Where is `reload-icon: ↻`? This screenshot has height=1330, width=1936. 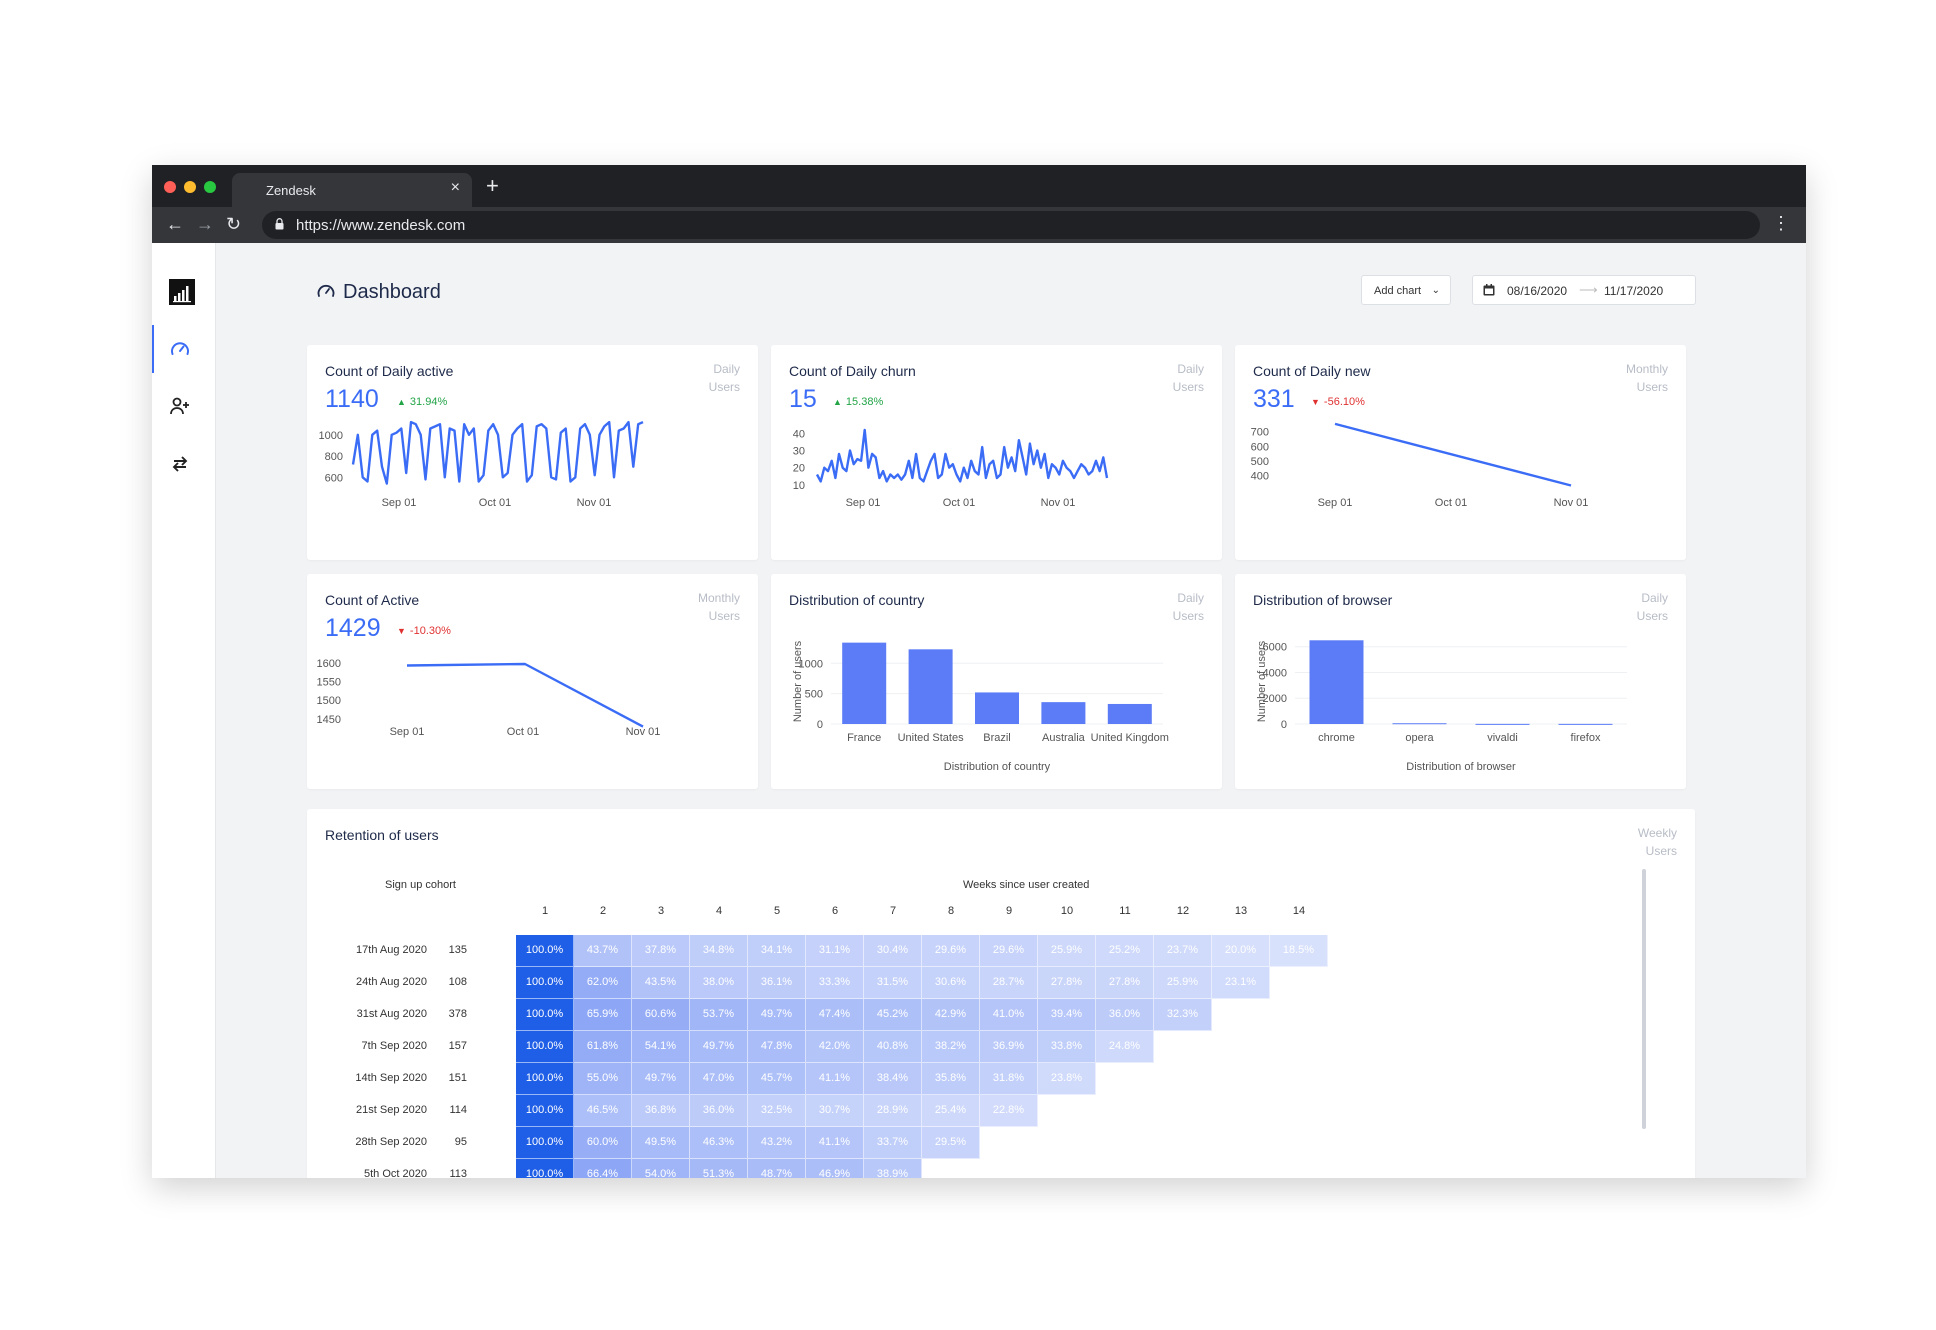
reload-icon: ↻ is located at coordinates (234, 224).